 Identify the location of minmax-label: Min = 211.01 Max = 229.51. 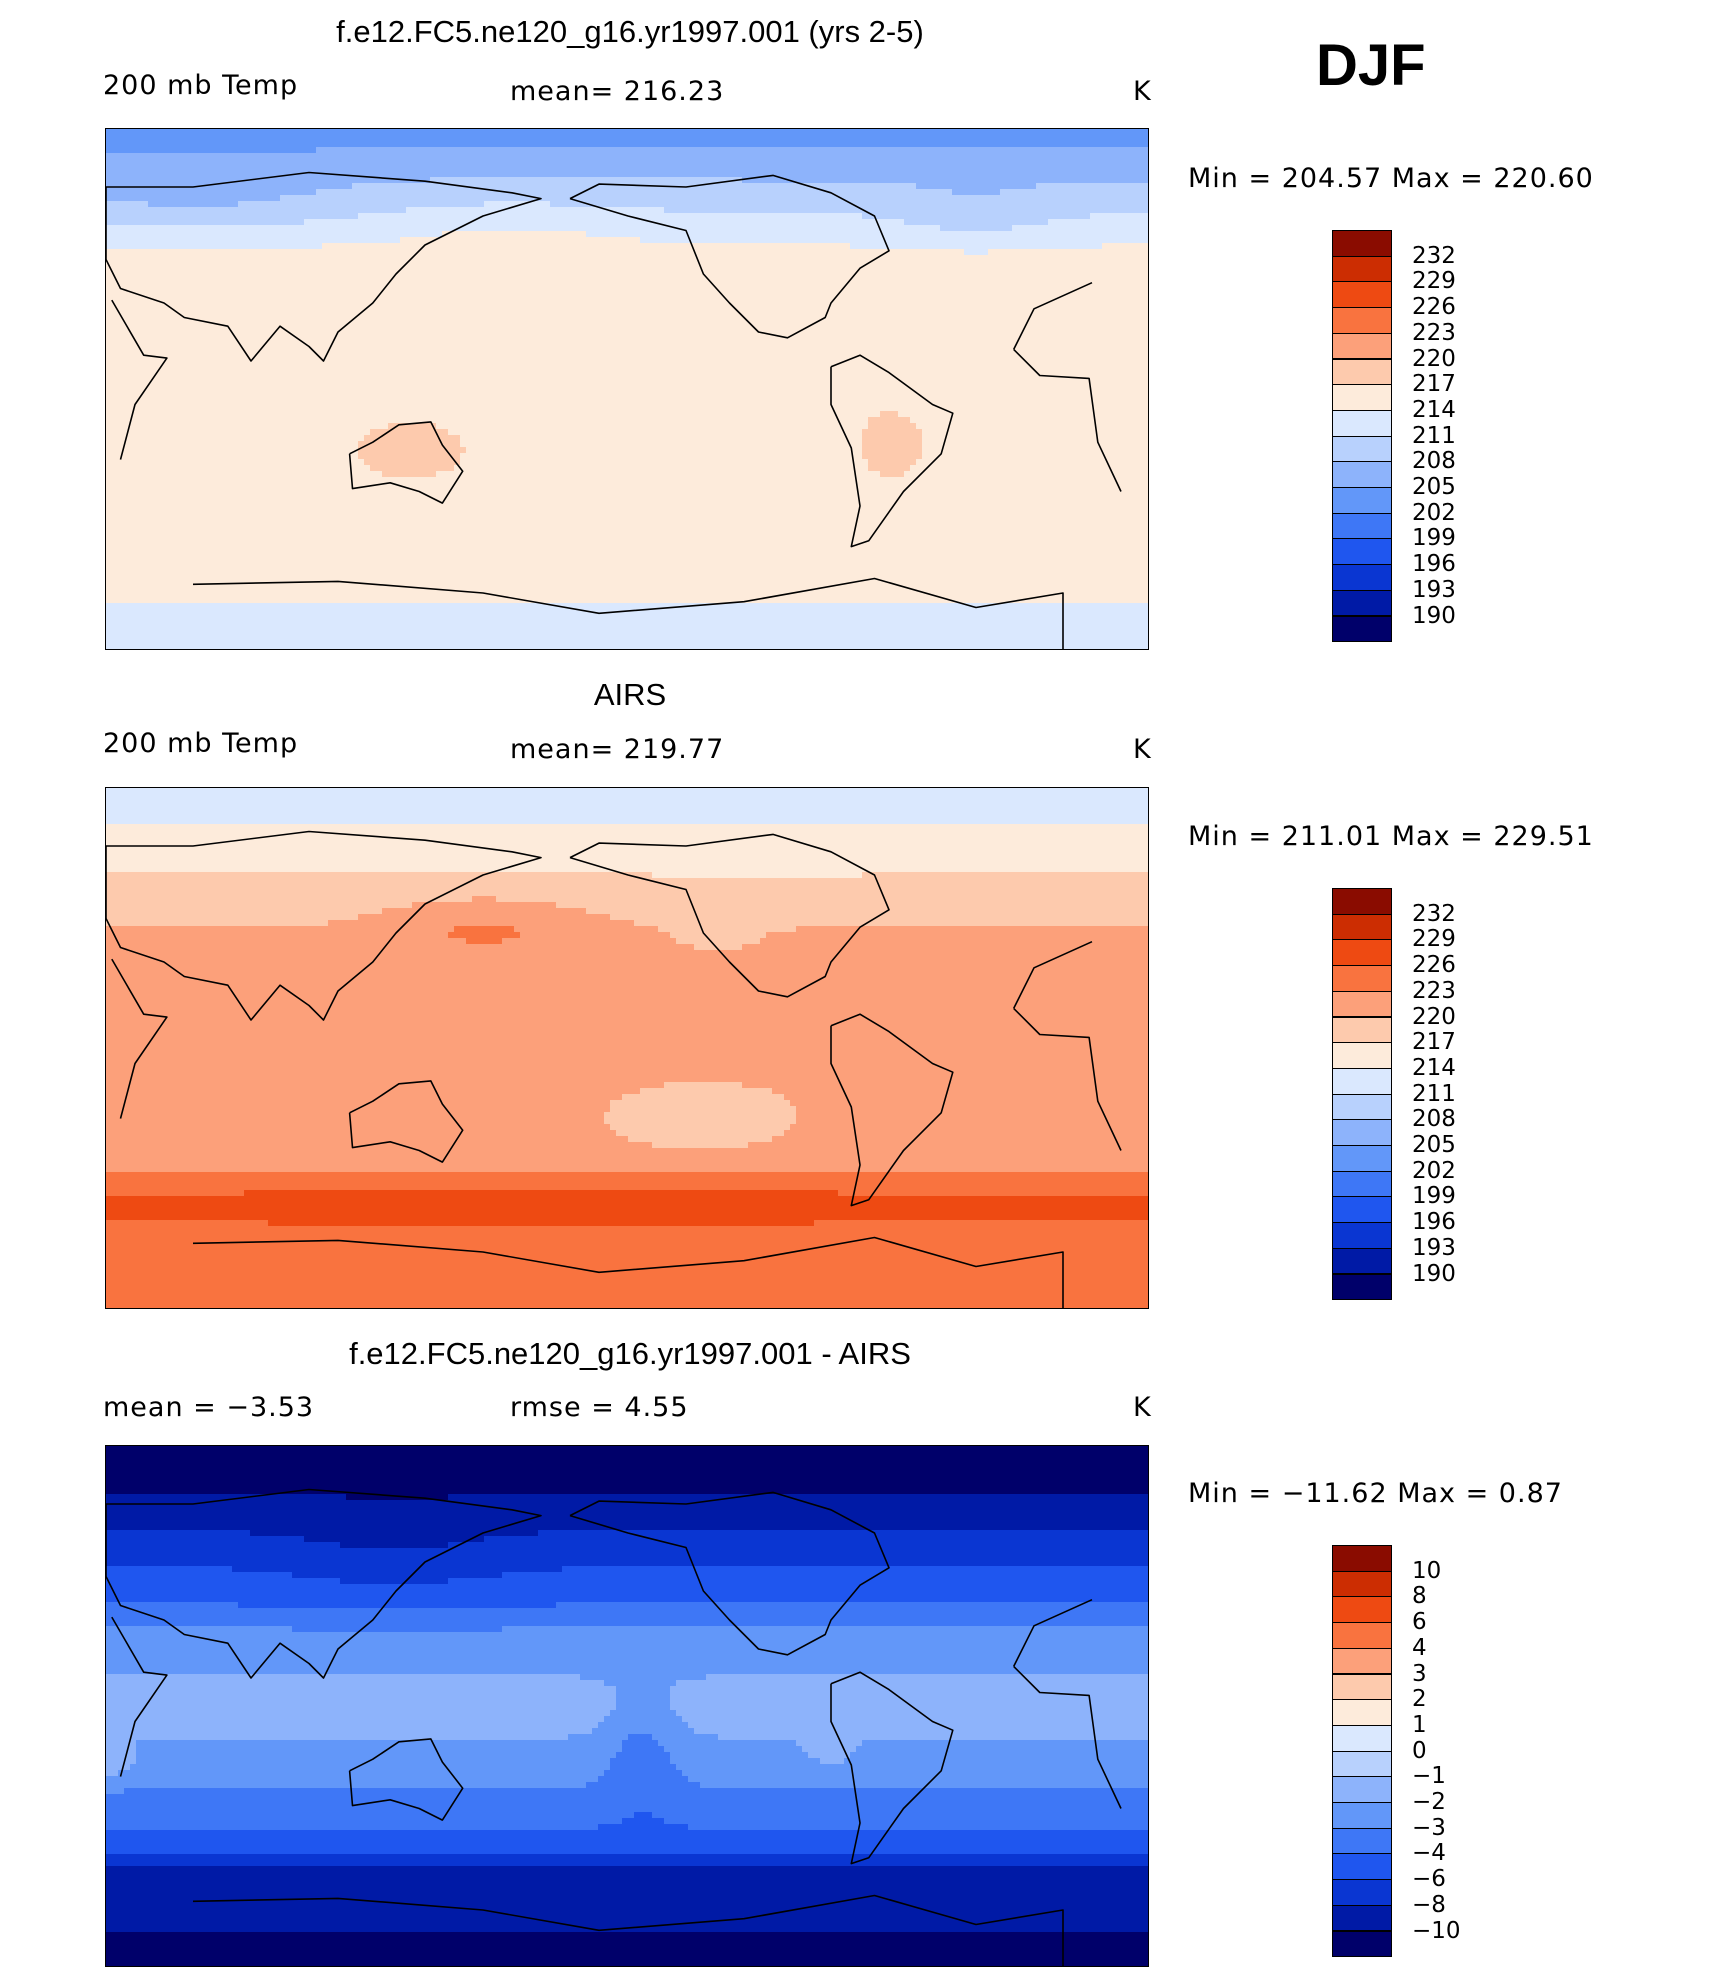
(1391, 836).